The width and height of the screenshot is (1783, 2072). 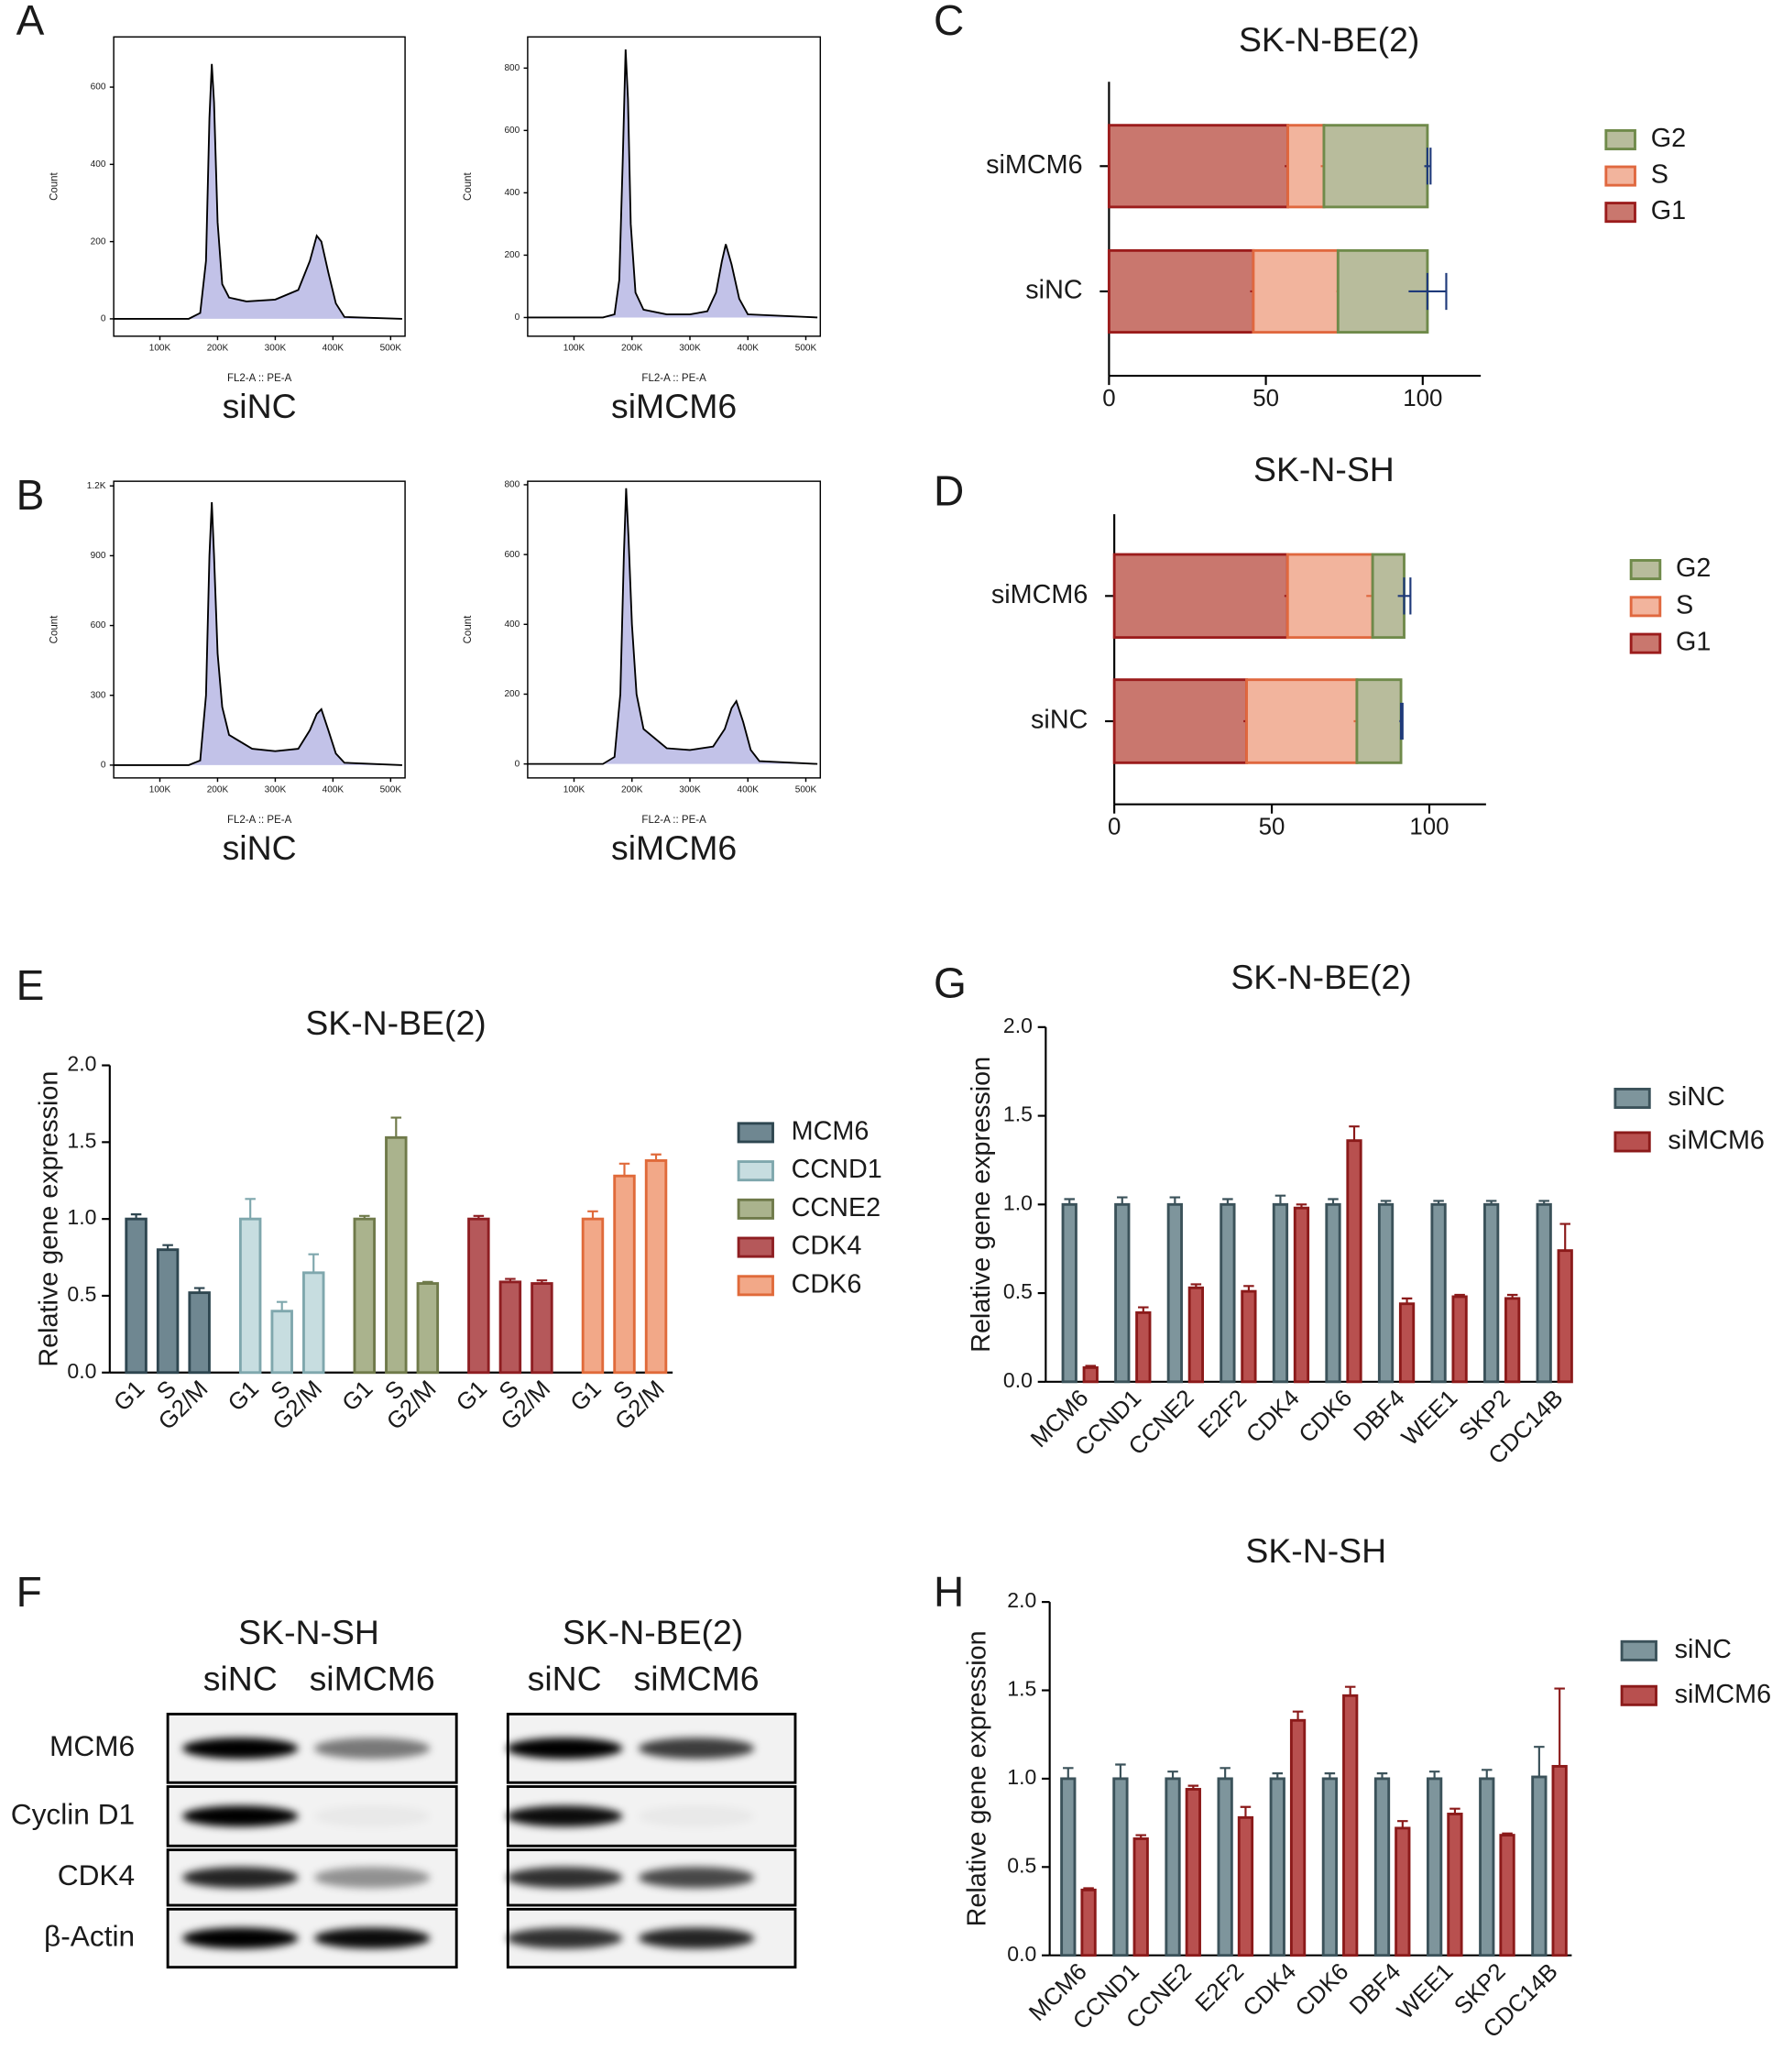 What do you see at coordinates (836, 1207) in the screenshot?
I see `legend-label: CCNE2` at bounding box center [836, 1207].